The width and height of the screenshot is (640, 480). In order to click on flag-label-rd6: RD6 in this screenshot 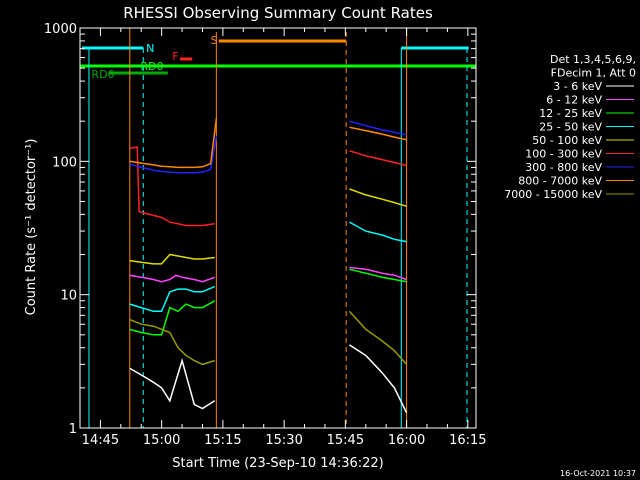, I will do `click(102, 74)`.